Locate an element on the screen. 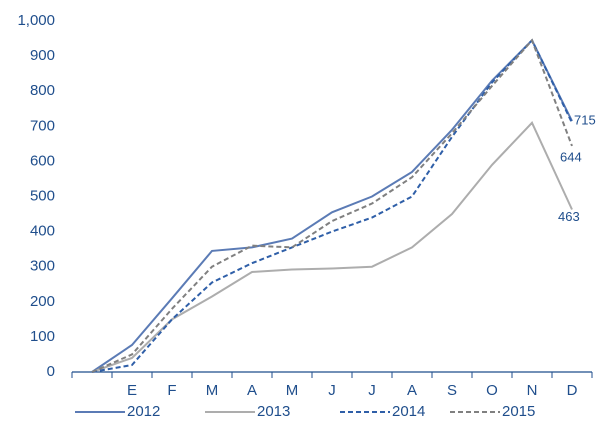 The width and height of the screenshot is (597, 428). y-tick-label: 900 is located at coordinates (42, 55).